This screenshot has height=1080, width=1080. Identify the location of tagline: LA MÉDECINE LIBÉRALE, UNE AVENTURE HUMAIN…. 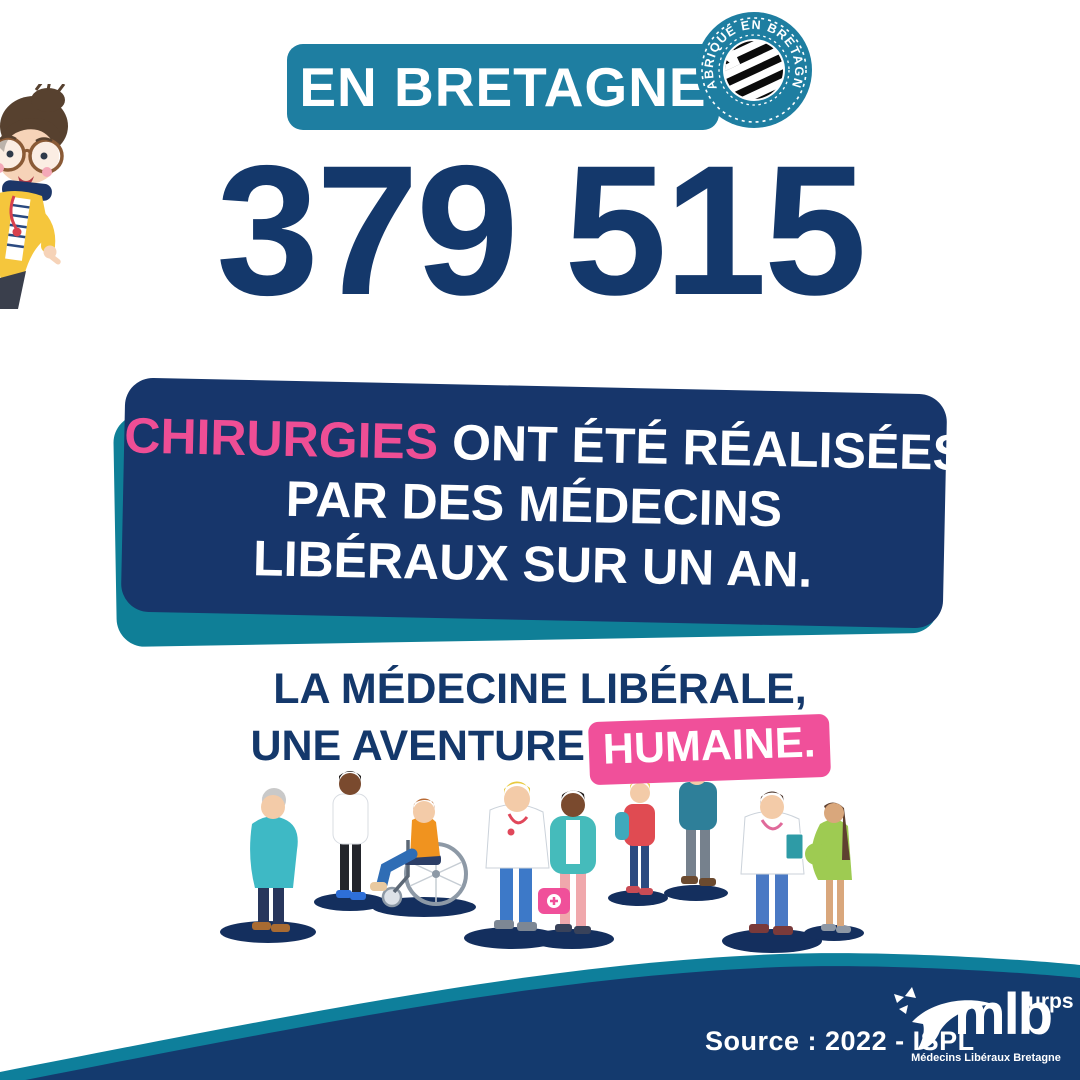
(540, 723).